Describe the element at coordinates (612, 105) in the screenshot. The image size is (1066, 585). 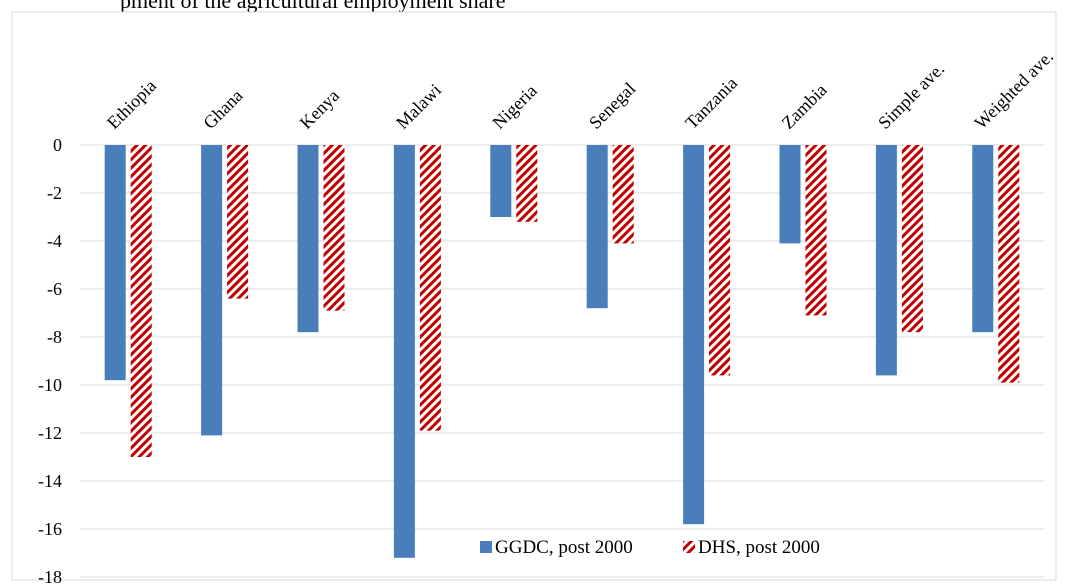
I see `category-label: Senegal` at that location.